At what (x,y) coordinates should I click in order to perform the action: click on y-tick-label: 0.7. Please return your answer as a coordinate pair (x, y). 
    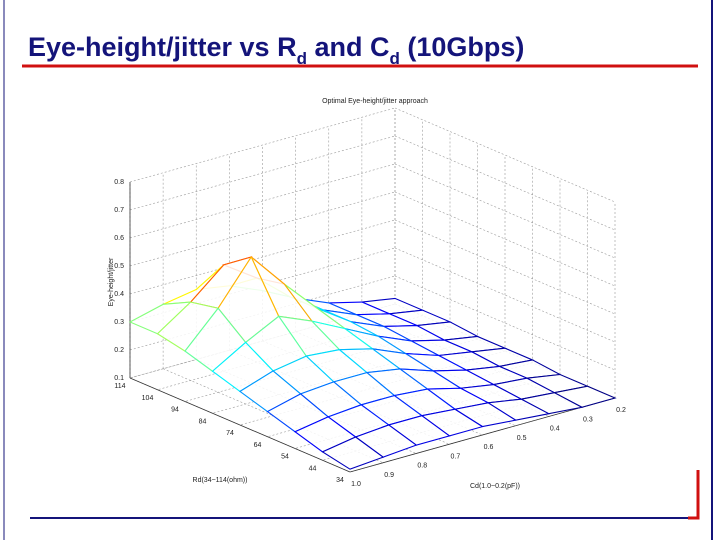
    Looking at the image, I should click on (456, 456).